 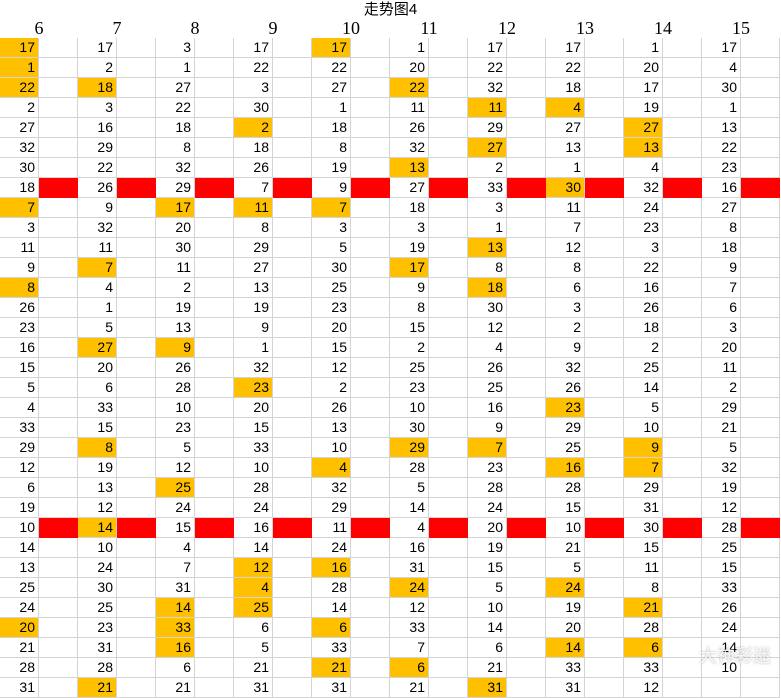 What do you see at coordinates (429, 28) in the screenshot?
I see `column-header: 11` at bounding box center [429, 28].